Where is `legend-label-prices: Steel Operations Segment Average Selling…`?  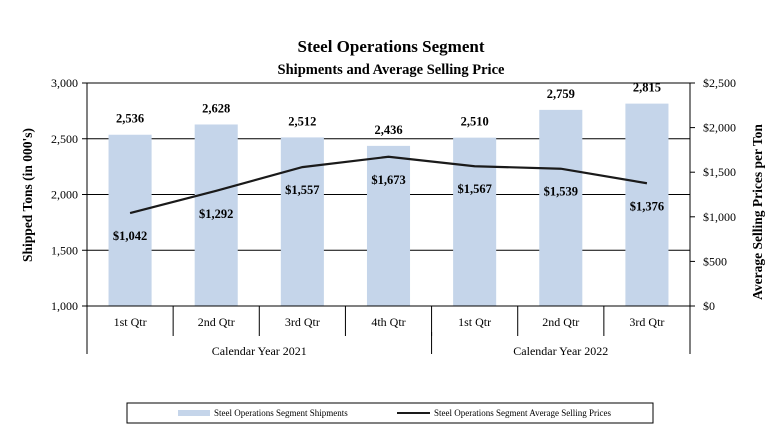 legend-label-prices: Steel Operations Segment Average Selling… is located at coordinates (523, 413).